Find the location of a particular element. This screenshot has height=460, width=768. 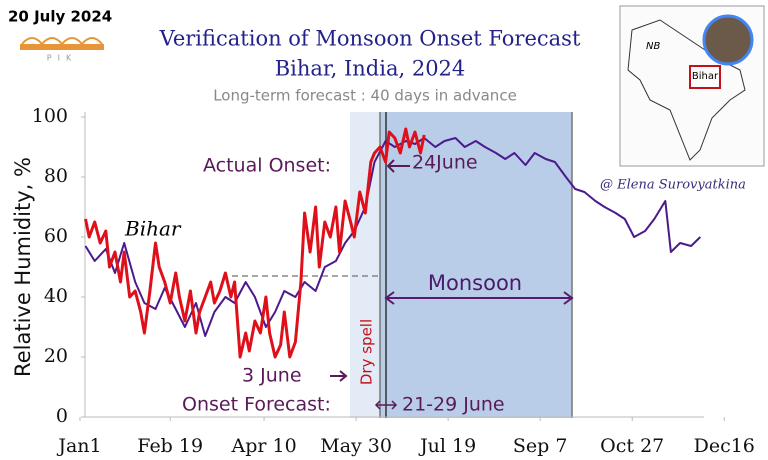

map-label: Bihar is located at coordinates (705, 76).